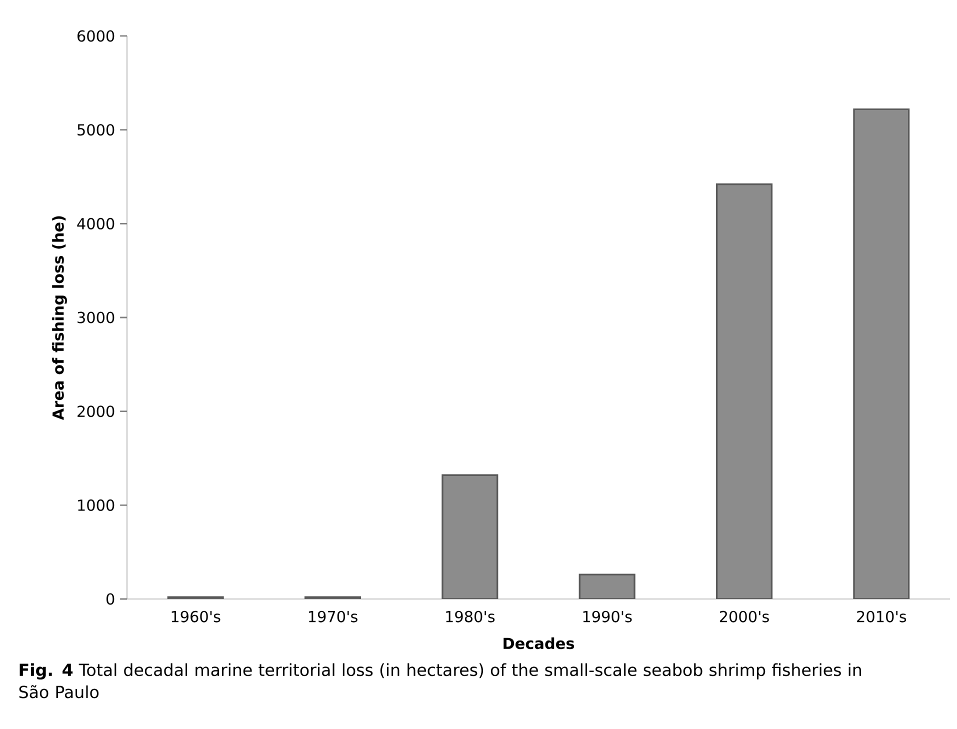  I want to click on x-tick-label: 1980's, so click(470, 616).